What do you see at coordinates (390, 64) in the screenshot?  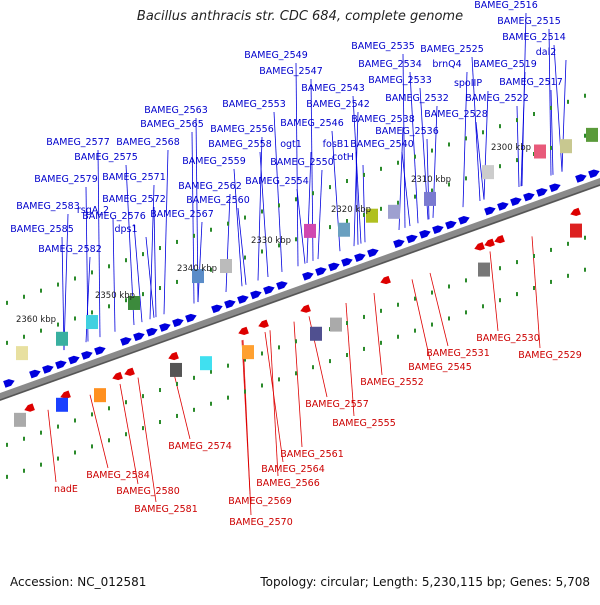 I see `forward-gene-label: BAMEG_2534` at bounding box center [390, 64].